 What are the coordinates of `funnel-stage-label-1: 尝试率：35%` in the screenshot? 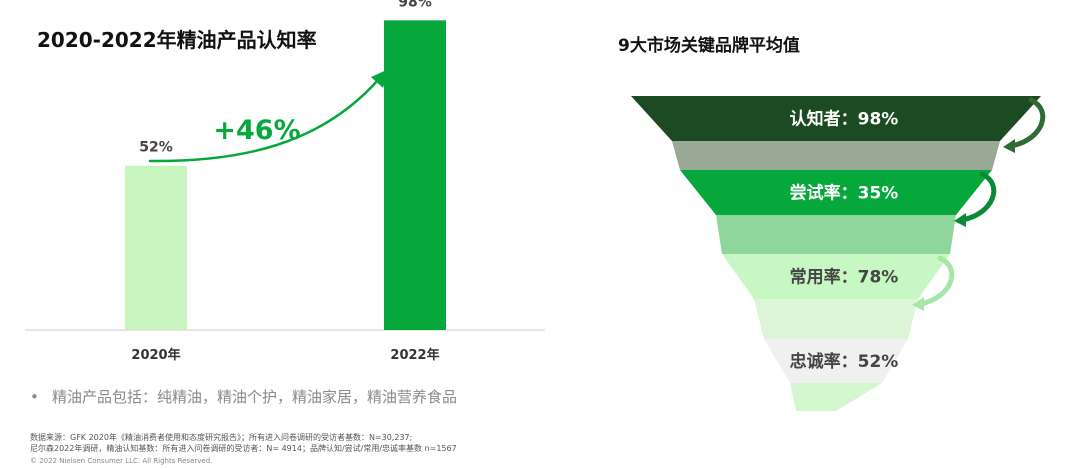 It's located at (844, 193).